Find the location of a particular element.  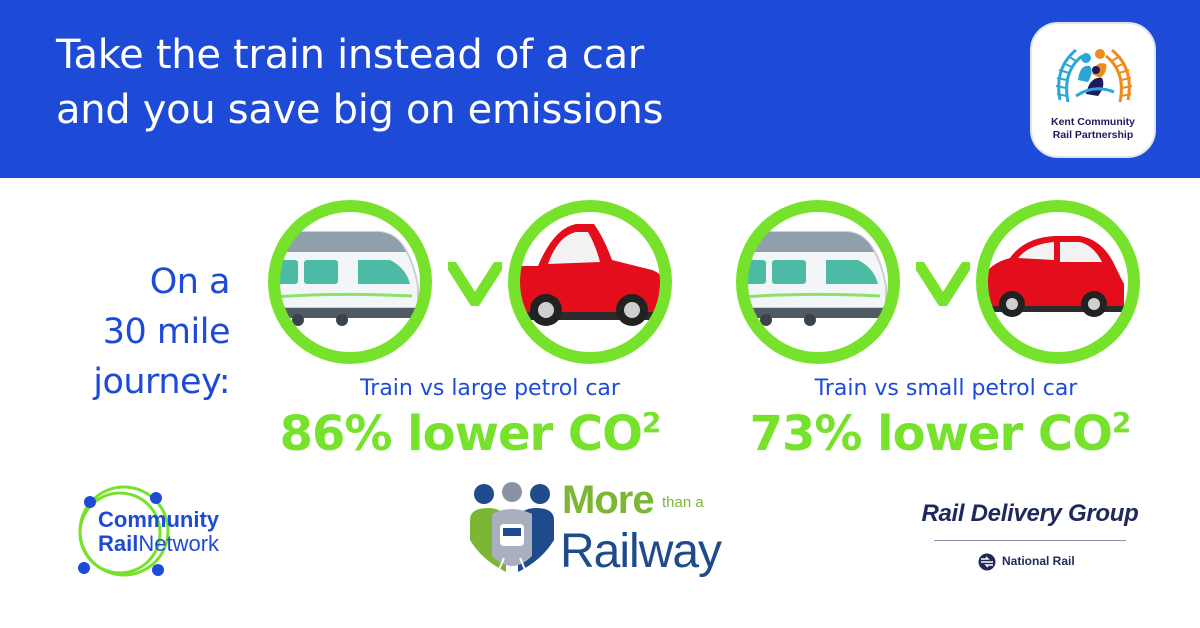

crn-ring-icon is located at coordinates (124, 531).